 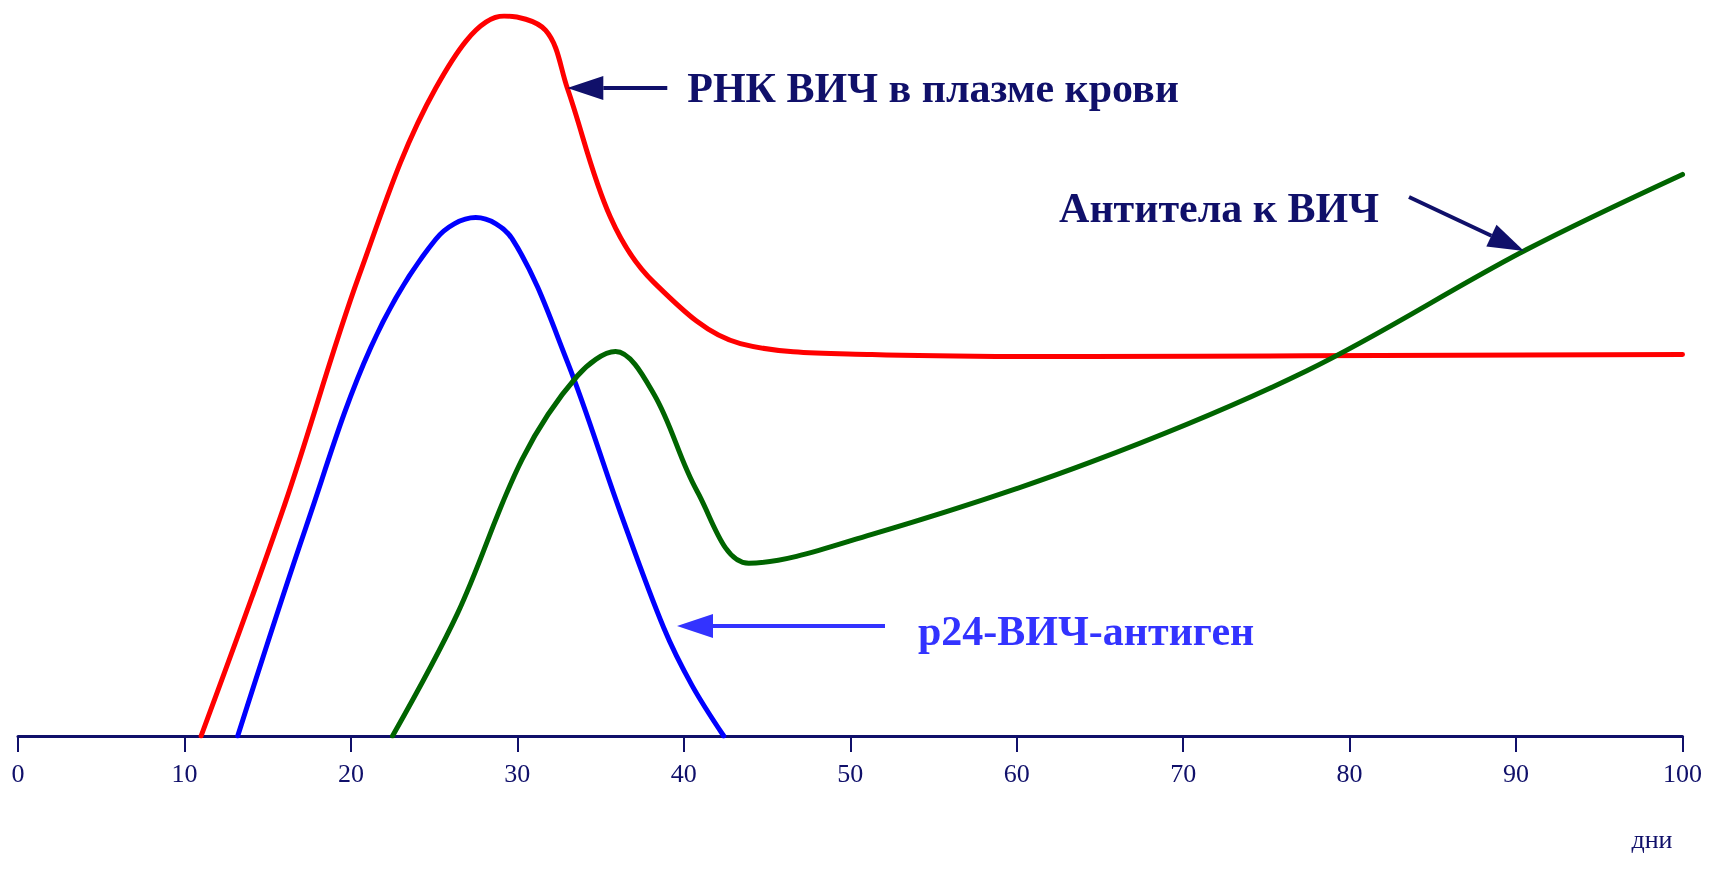 What do you see at coordinates (18, 773) in the screenshot?
I see `x-tick-label: 0` at bounding box center [18, 773].